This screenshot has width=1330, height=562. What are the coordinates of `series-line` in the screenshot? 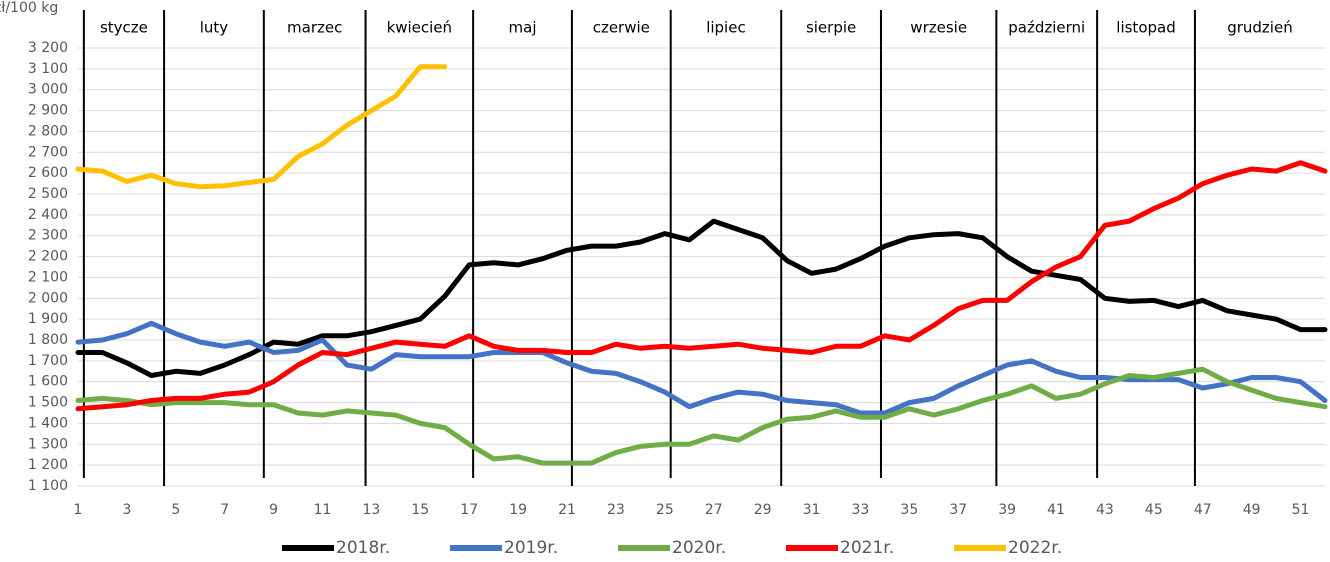 It's located at (261, 127).